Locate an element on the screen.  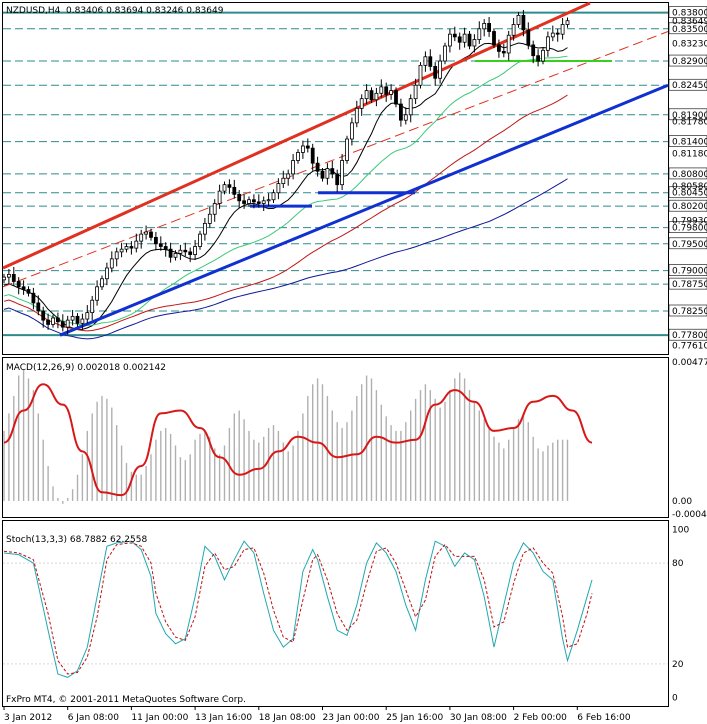
price-tick-label: 0.83649 is located at coordinates (689, 22).